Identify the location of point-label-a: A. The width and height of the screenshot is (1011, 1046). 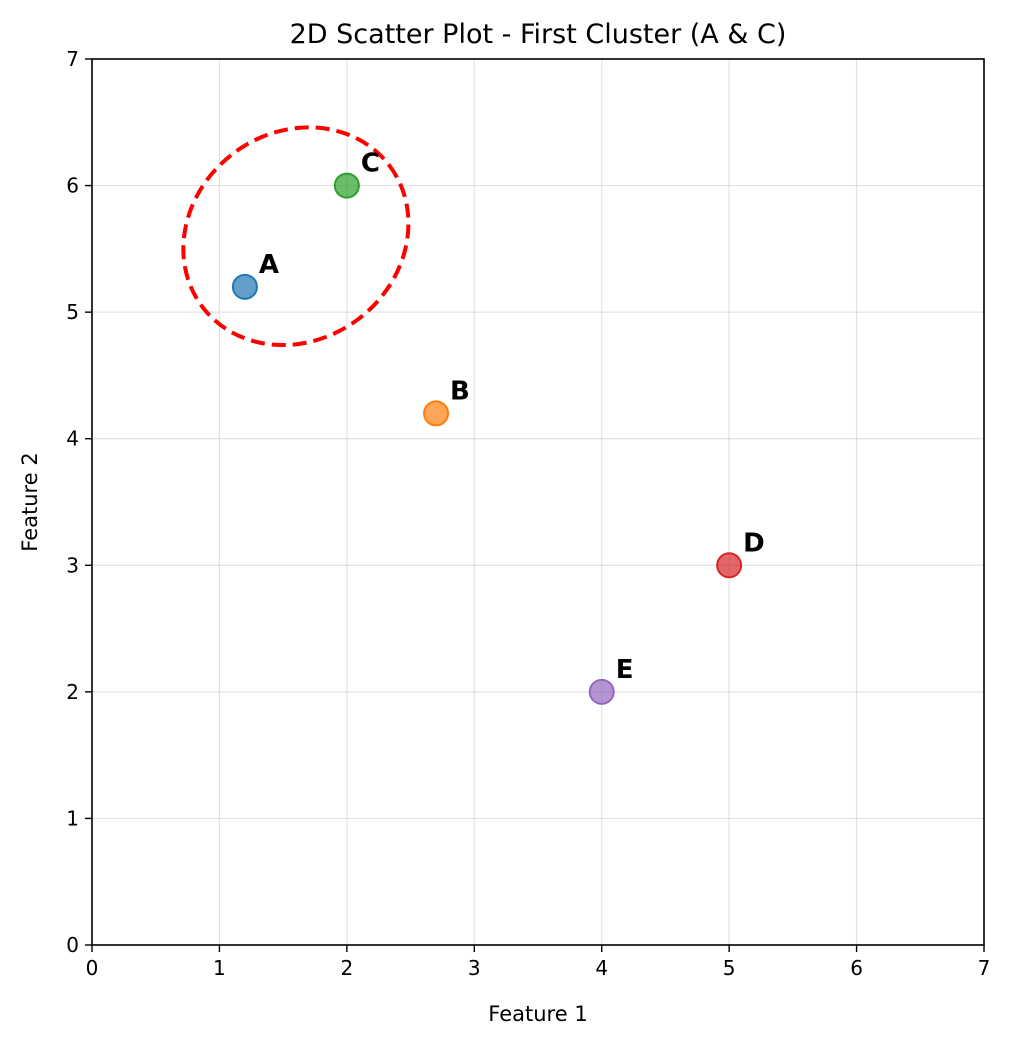
(269, 265).